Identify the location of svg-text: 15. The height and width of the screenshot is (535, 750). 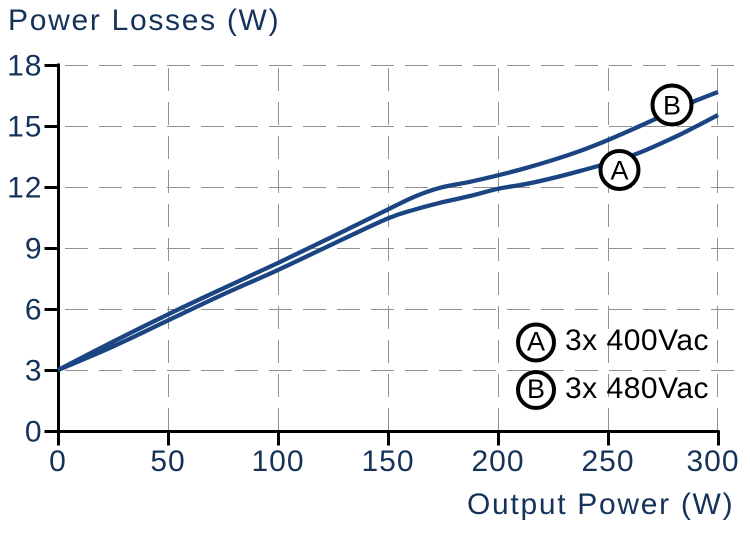
(24, 127).